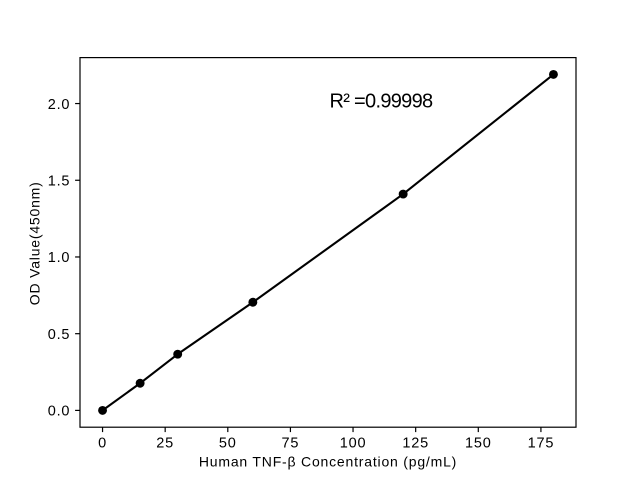 This screenshot has width=640, height=480. Describe the element at coordinates (228, 444) in the screenshot. I see `svg-text: 50` at that location.